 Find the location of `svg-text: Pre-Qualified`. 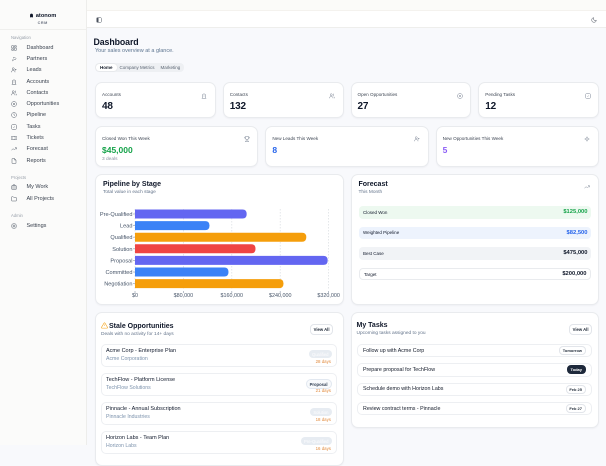

svg-text: Pre-Qualified is located at coordinates (116, 215).